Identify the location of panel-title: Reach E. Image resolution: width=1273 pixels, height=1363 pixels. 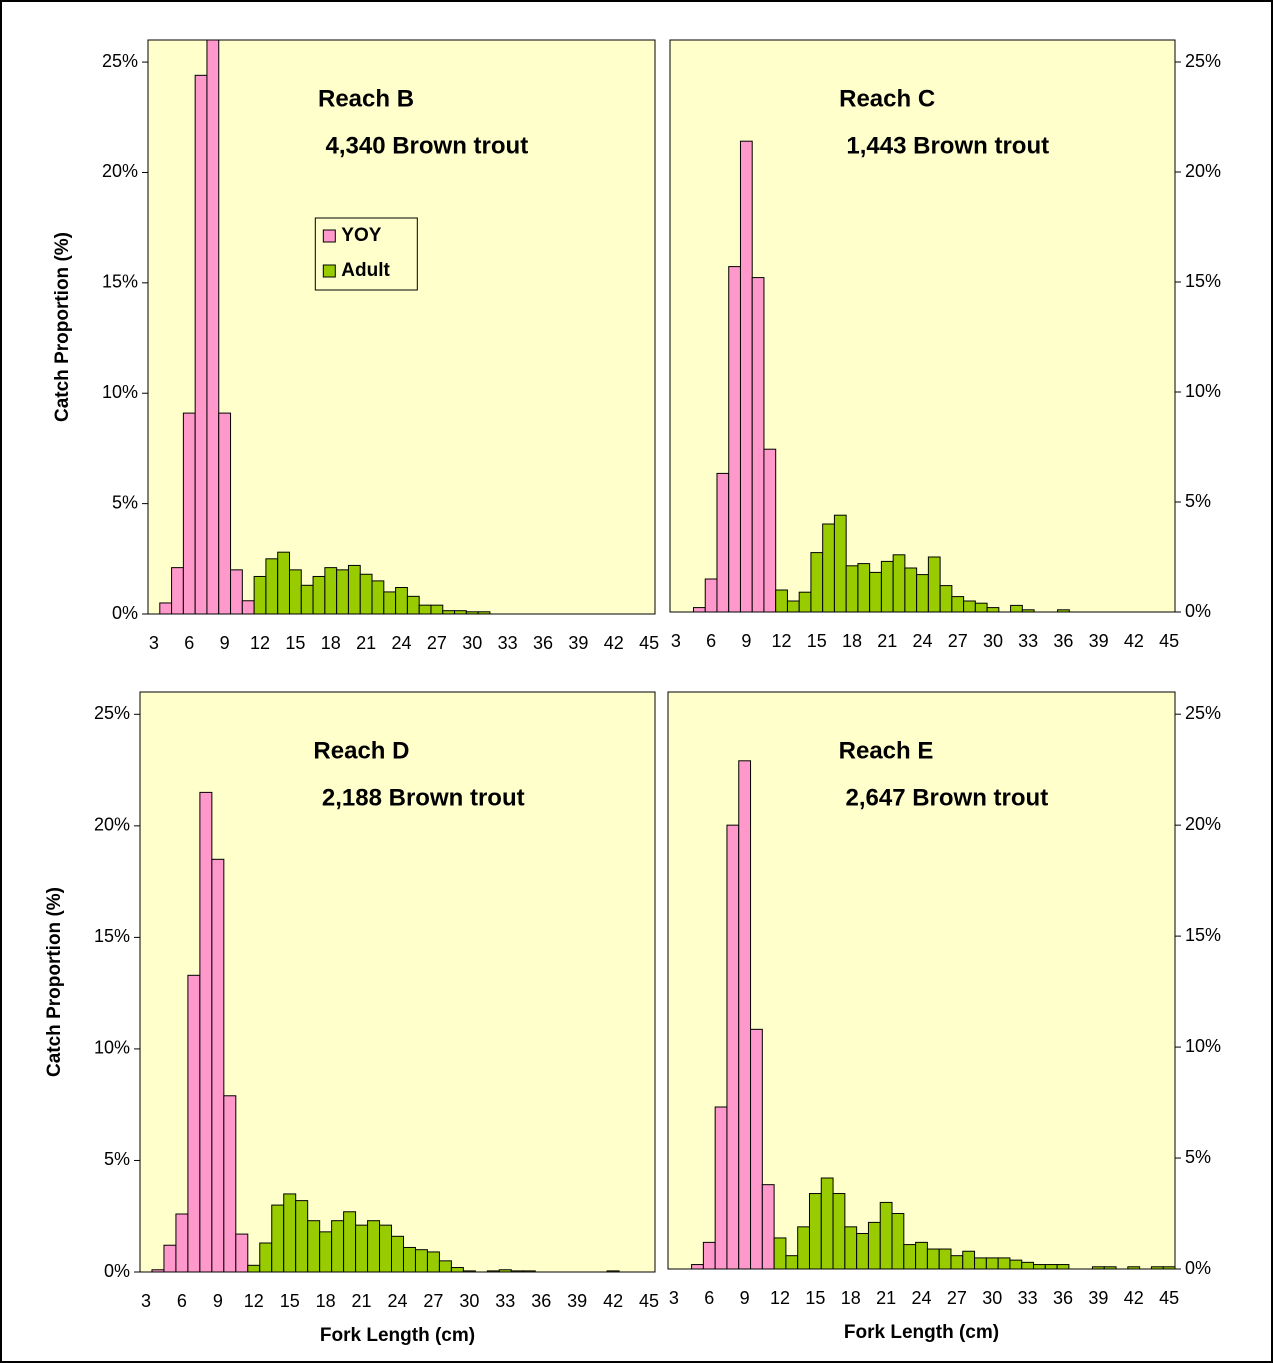
(886, 750).